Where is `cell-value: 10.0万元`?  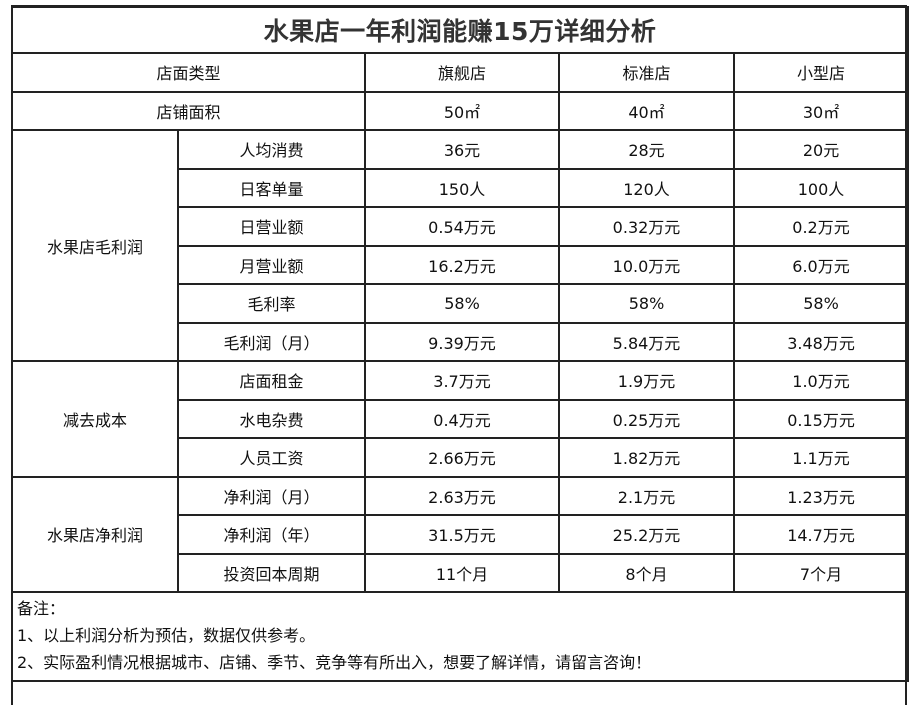 cell-value: 10.0万元 is located at coordinates (646, 264).